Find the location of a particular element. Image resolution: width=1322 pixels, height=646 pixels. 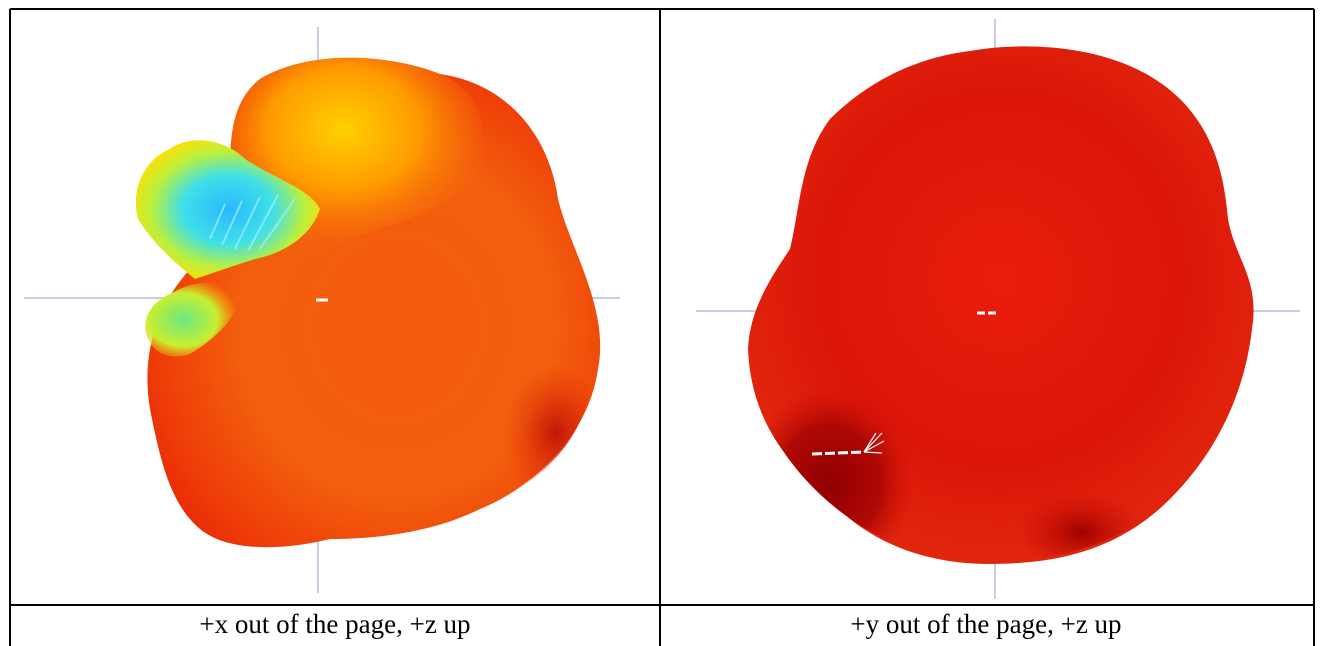

lobe-streaks is located at coordinates (252, 223).